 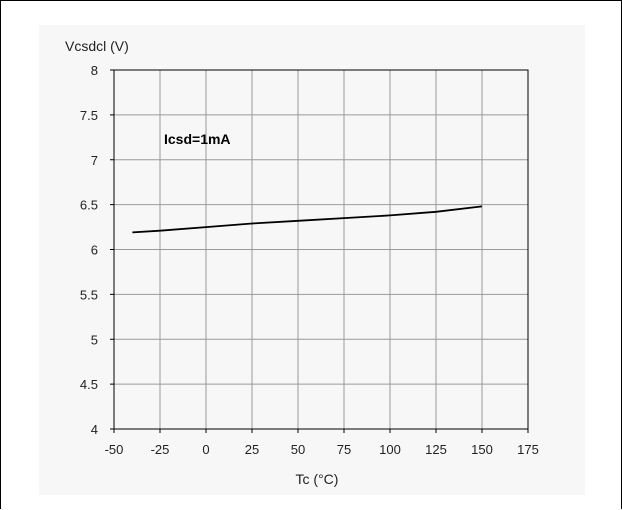 I want to click on x-tick-label: -50, so click(x=114, y=449).